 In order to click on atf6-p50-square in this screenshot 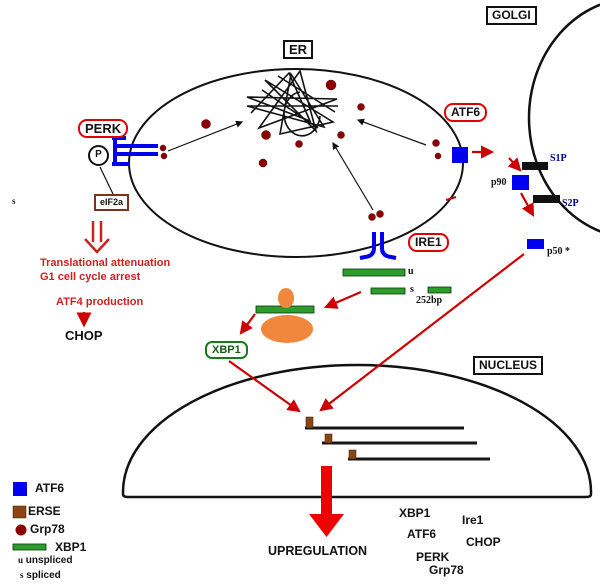, I will do `click(535, 244)`.